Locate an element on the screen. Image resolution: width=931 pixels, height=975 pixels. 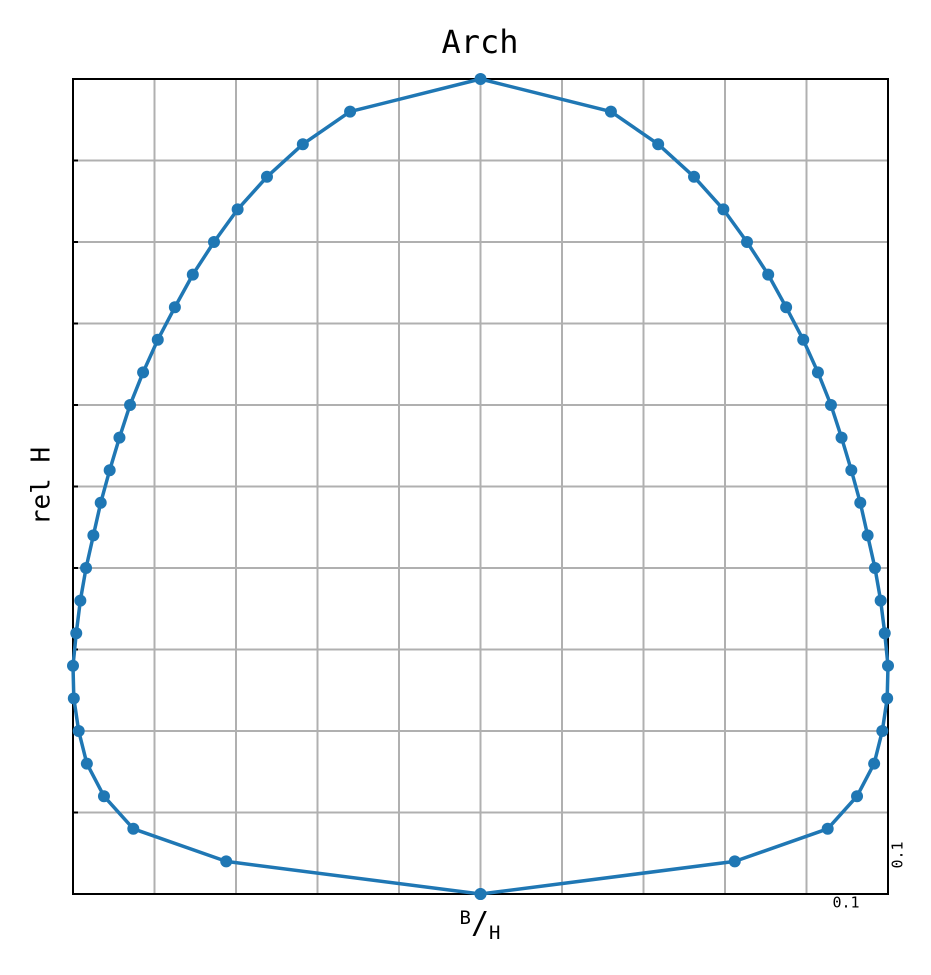
x-scale-label: 0.1 is located at coordinates (845, 903).